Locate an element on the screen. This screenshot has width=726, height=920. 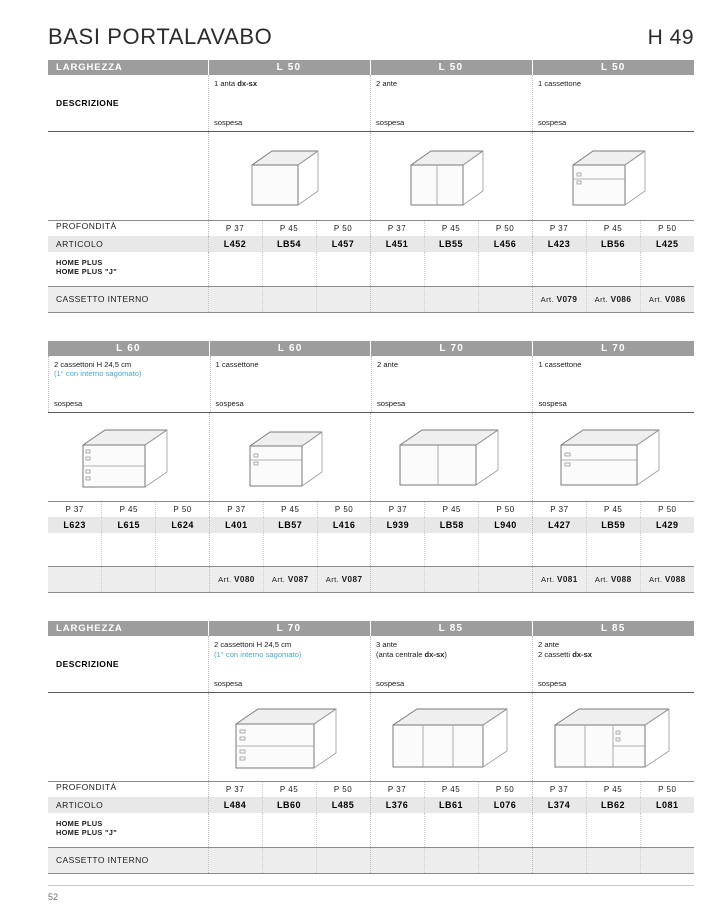
illustration-spacer is located at coordinates (128, 176).